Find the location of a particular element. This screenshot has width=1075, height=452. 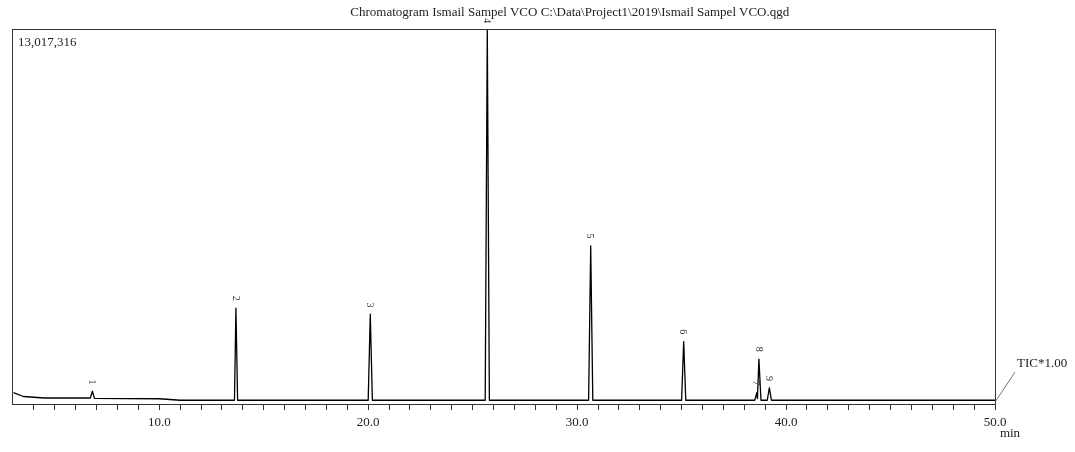

annotation: 1 is located at coordinates (93, 382).